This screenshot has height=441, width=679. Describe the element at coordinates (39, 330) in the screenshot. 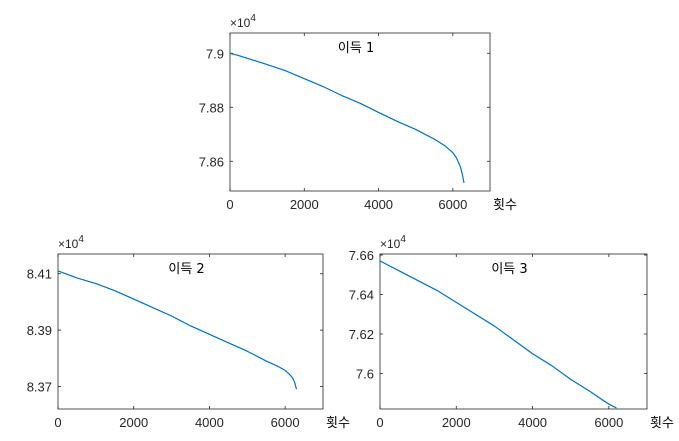

I see `y-tick-label: 8.39` at that location.